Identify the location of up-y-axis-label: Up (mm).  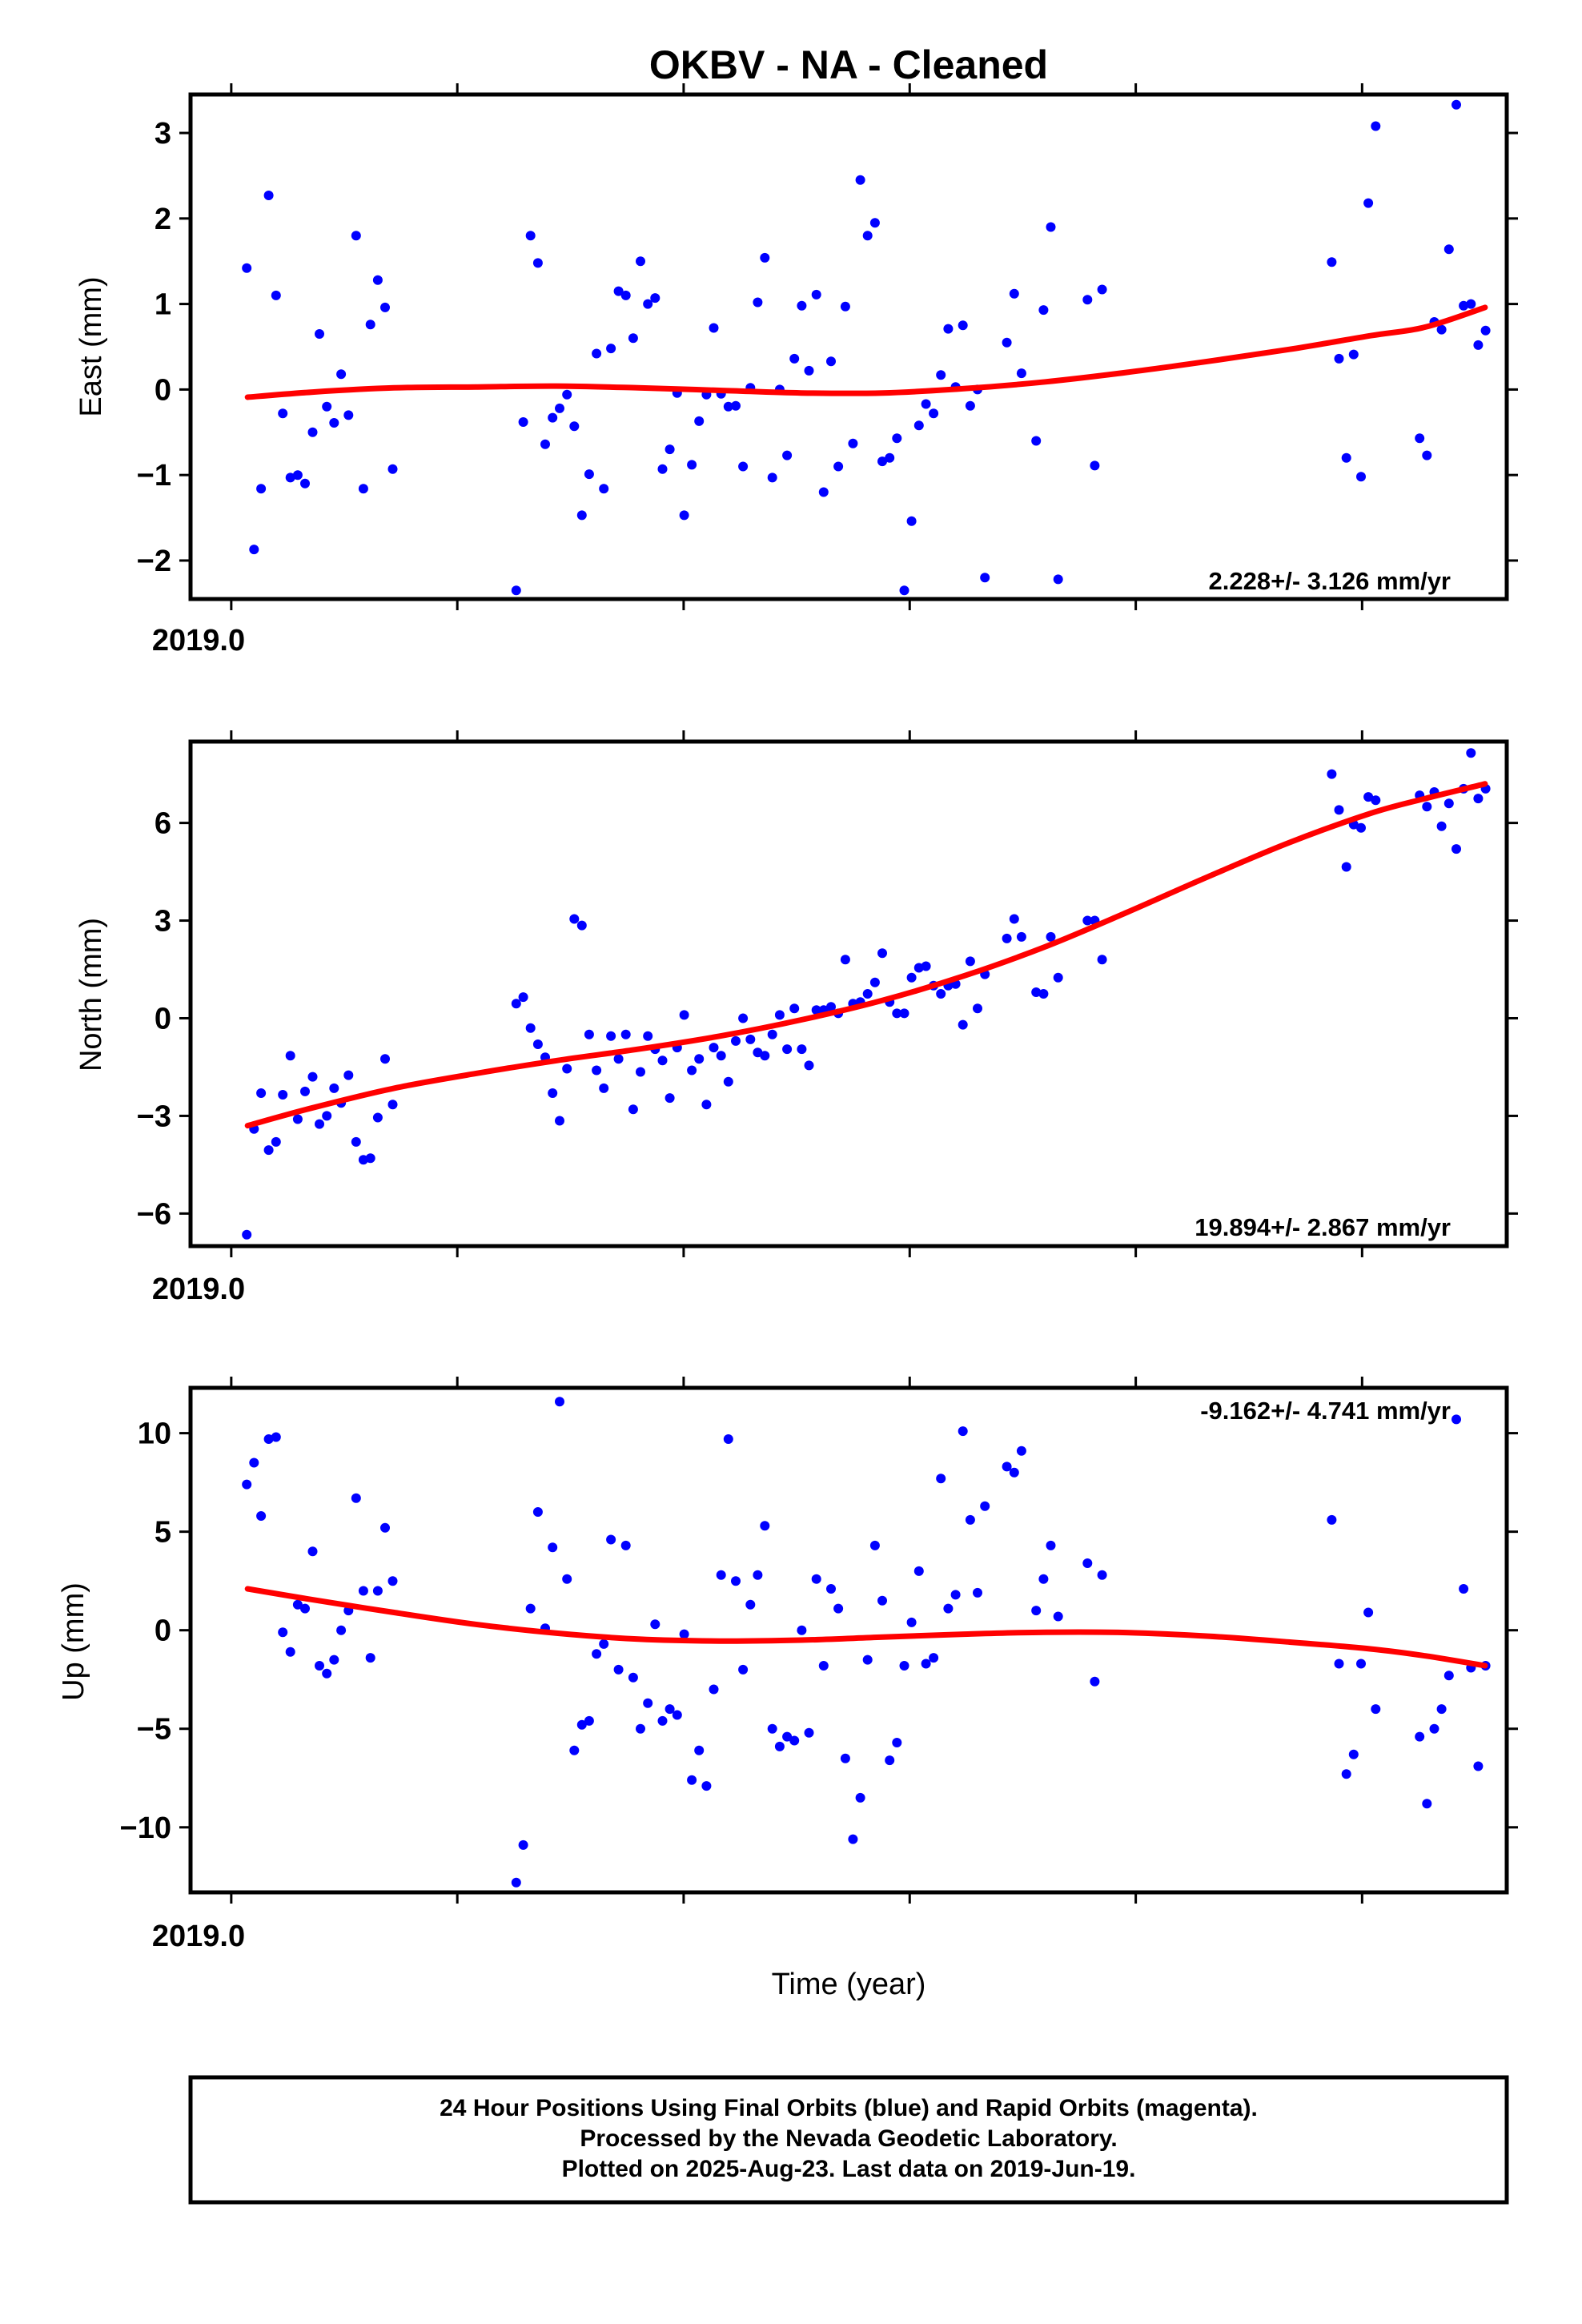
(74, 1642).